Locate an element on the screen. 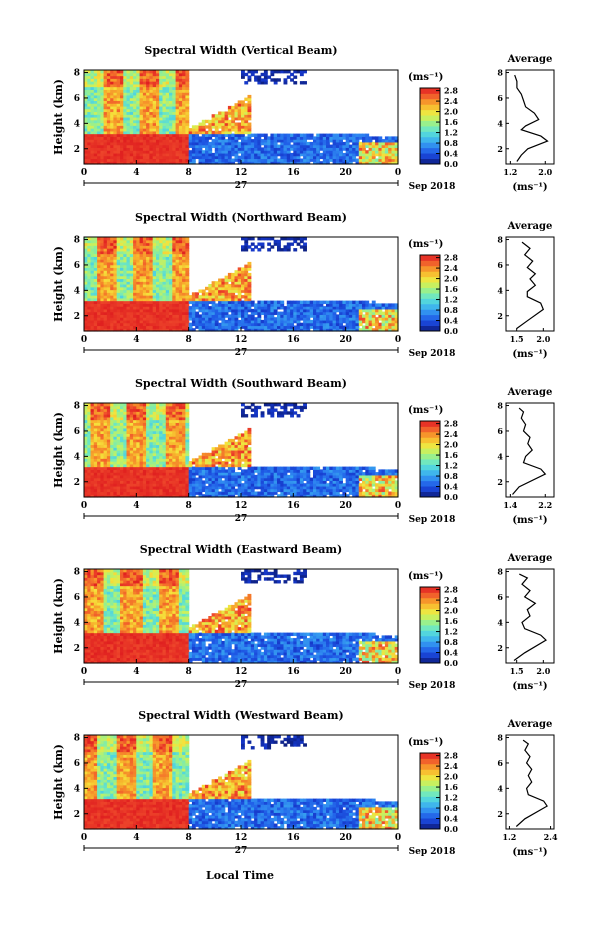  profile-x-tick-label: 1.2 is located at coordinates (510, 172).